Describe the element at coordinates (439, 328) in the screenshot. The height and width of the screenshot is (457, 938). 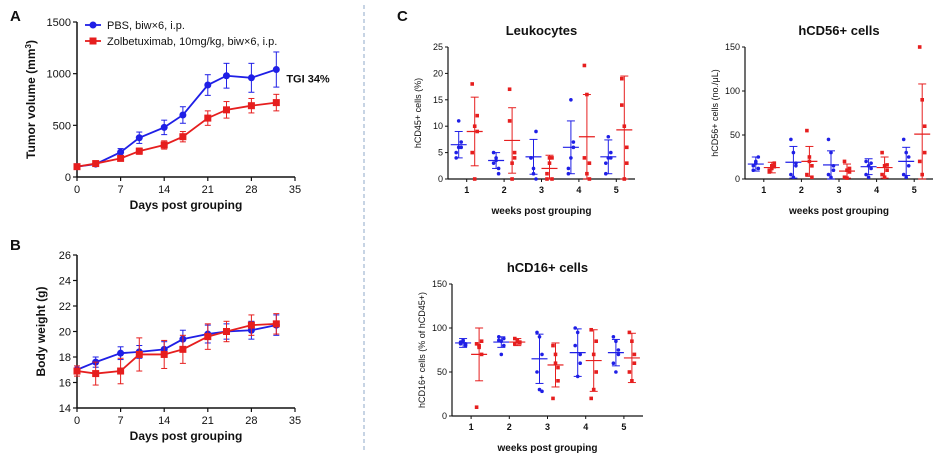
I see `y-tick-label: 100` at that location.